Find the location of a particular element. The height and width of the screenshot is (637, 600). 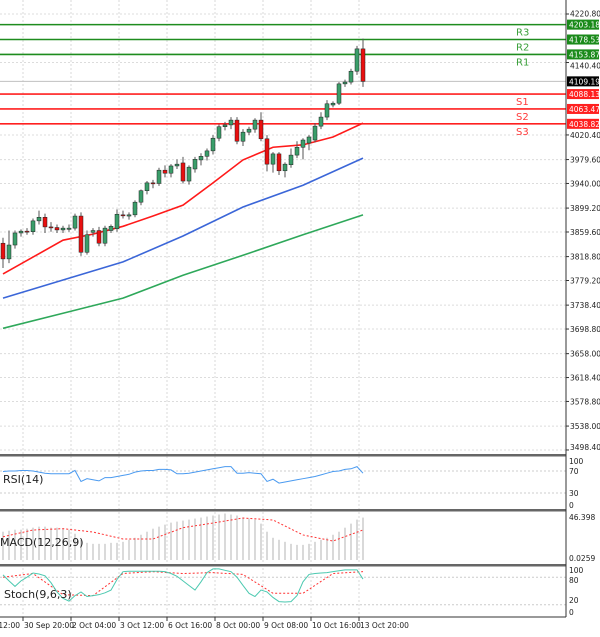

level-price-value: 4178.53 is located at coordinates (584, 40).